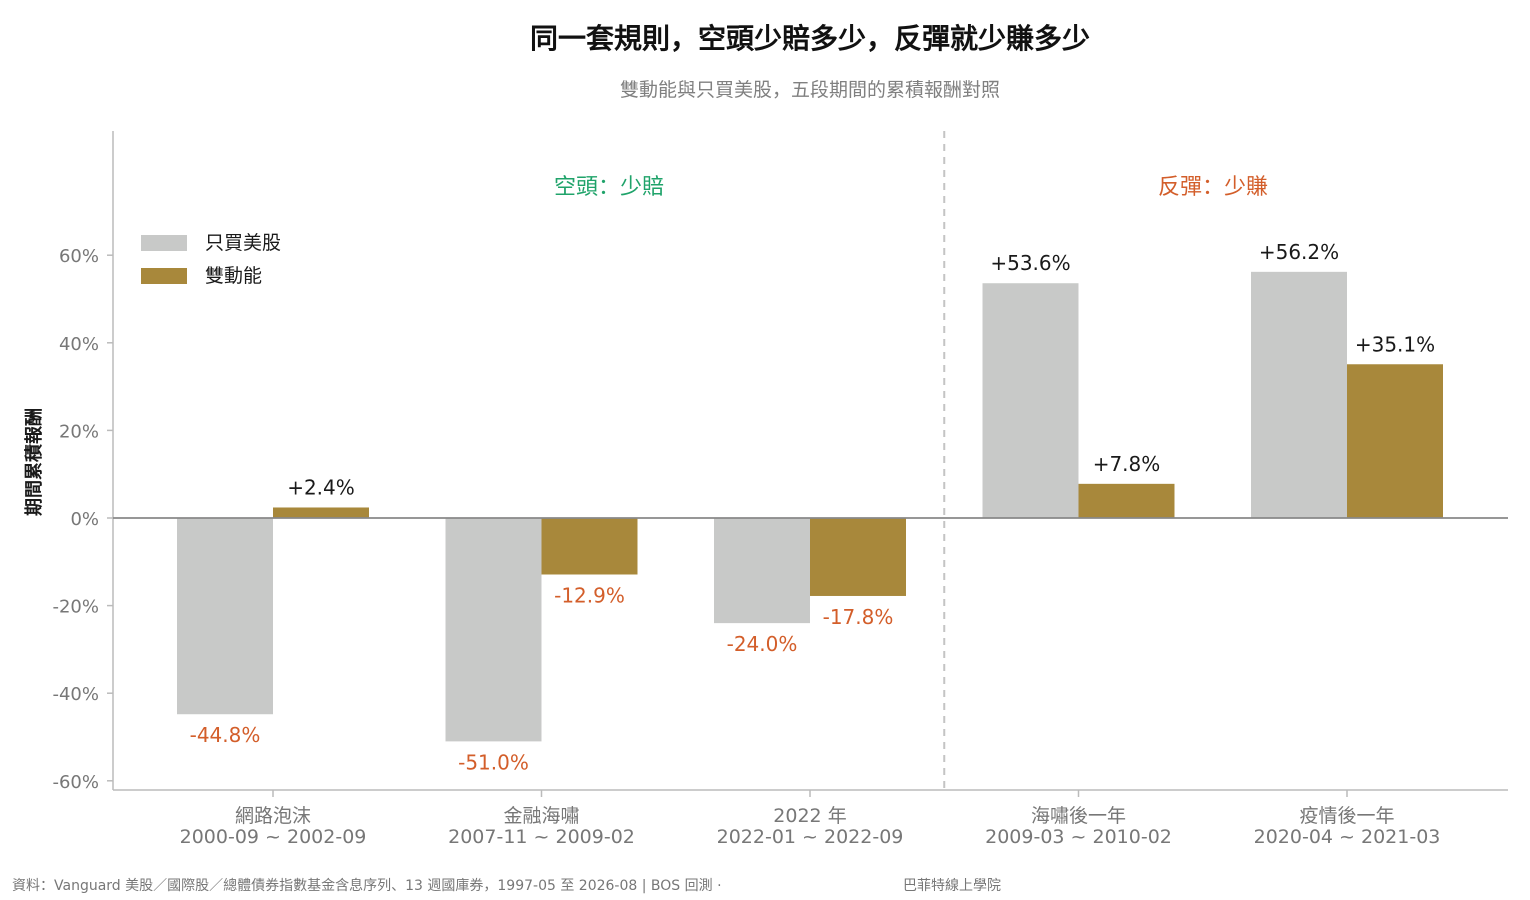 Image resolution: width=1530 pixels, height=900 pixels. What do you see at coordinates (1346, 816) in the screenshot?
I see `x-tick-label: 疫情後一年` at bounding box center [1346, 816].